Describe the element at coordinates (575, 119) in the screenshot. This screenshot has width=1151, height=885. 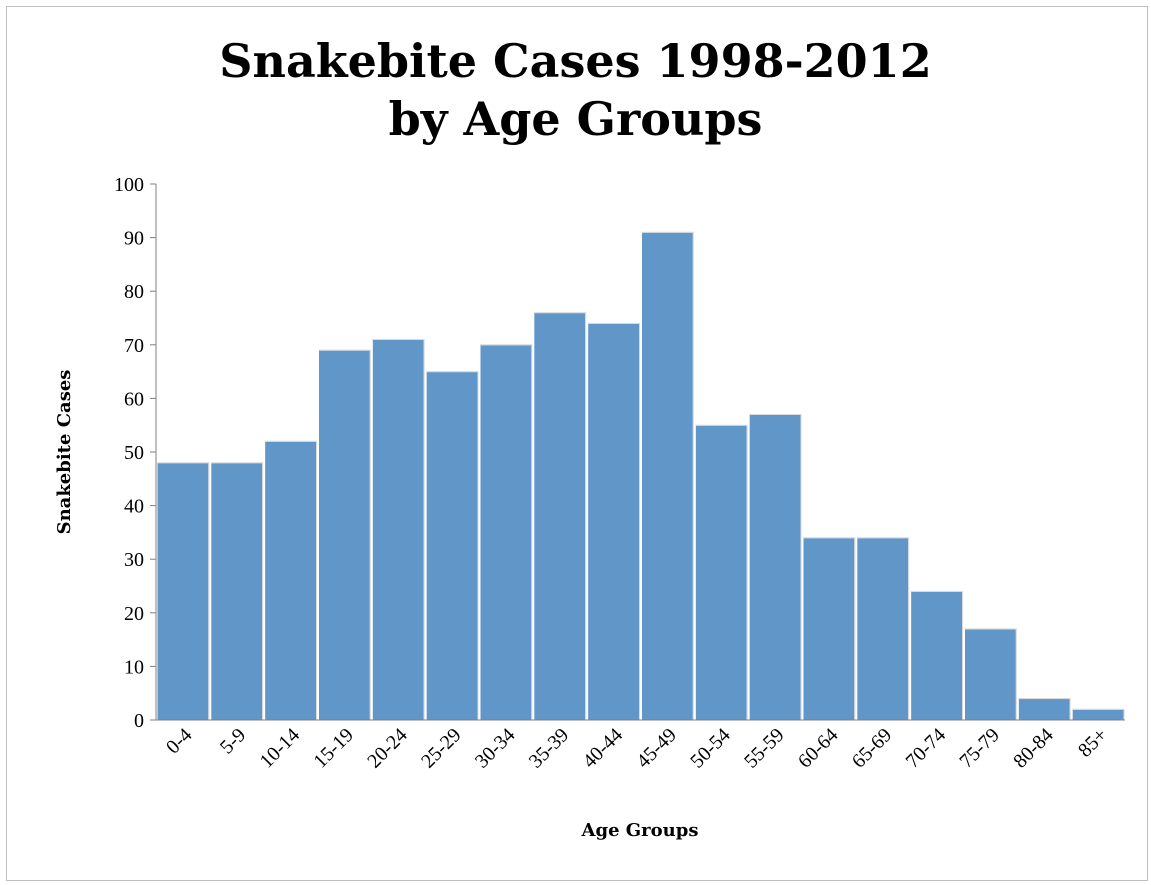
I see `chart-title-line-2: by Age Groups` at that location.